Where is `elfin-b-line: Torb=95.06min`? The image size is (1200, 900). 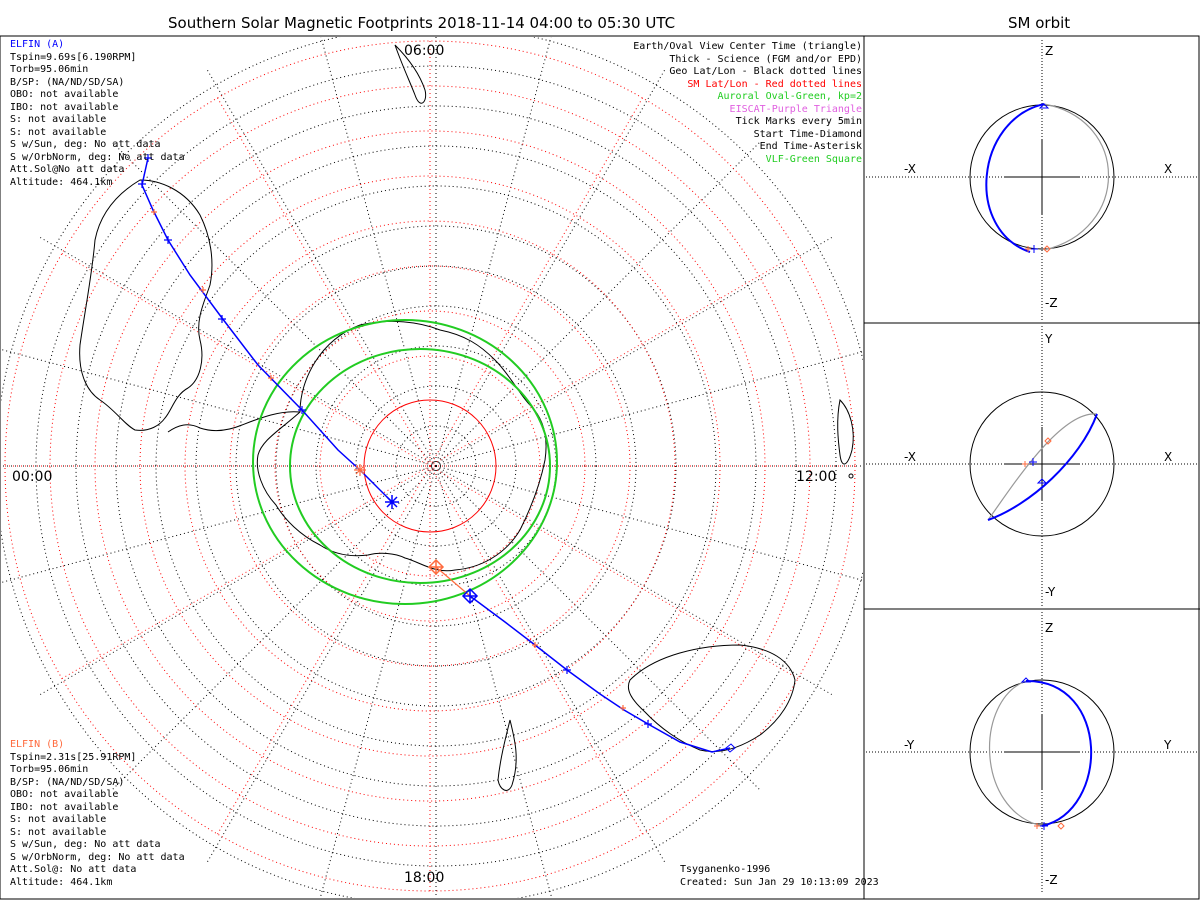 elfin-b-line: Torb=95.06min is located at coordinates (49, 769).